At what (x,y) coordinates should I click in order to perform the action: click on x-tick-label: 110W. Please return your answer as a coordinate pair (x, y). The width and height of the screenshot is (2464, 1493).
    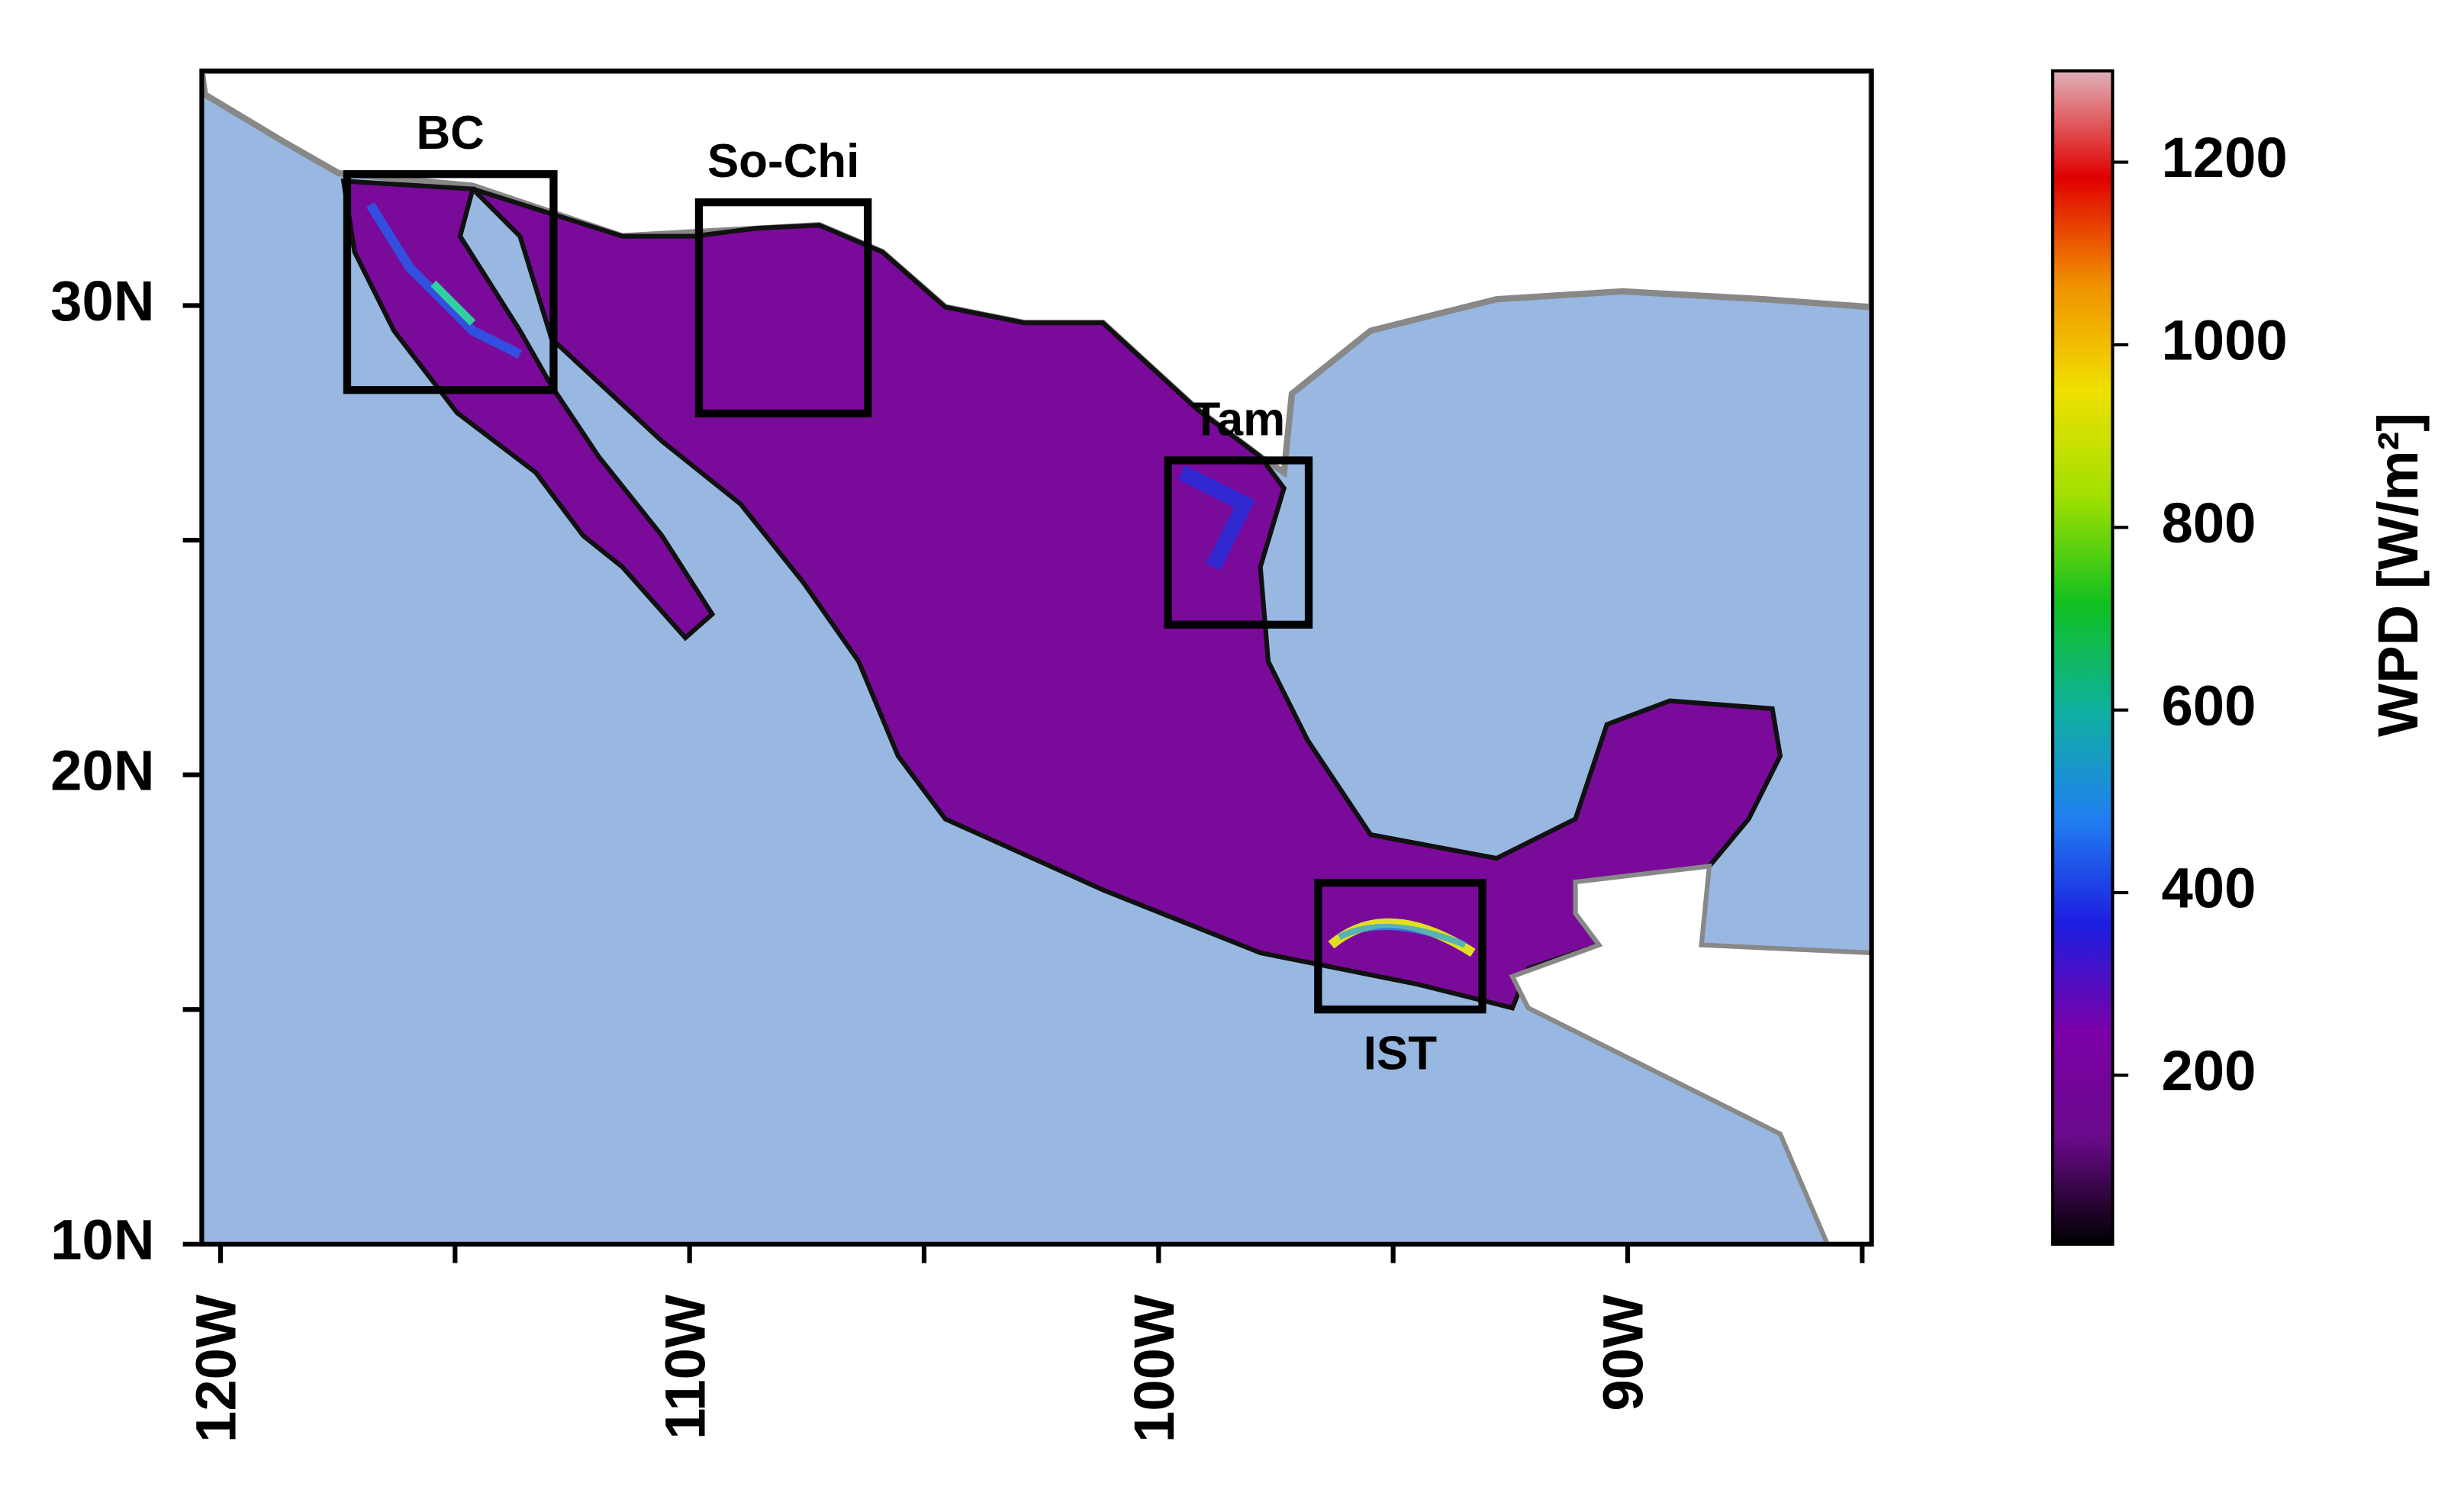
    Looking at the image, I should click on (685, 1367).